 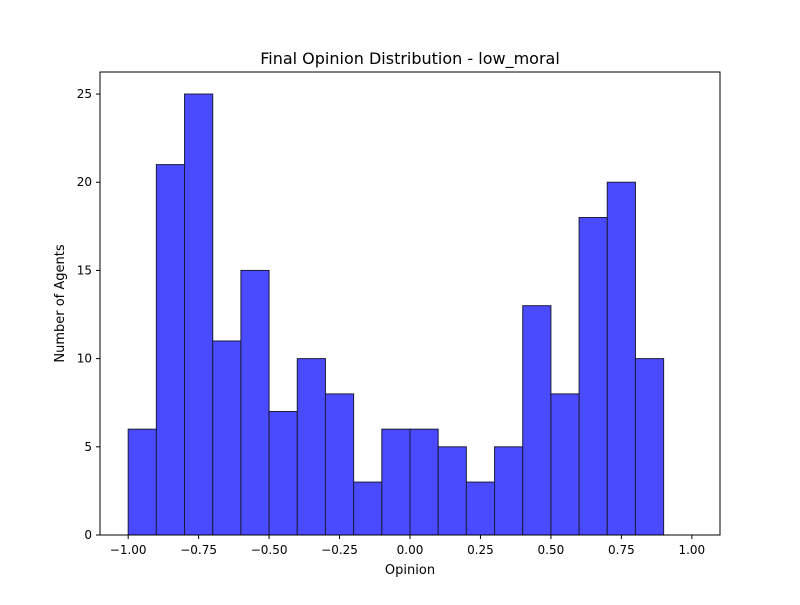 I want to click on x-tick-label: 0.00, so click(x=410, y=550).